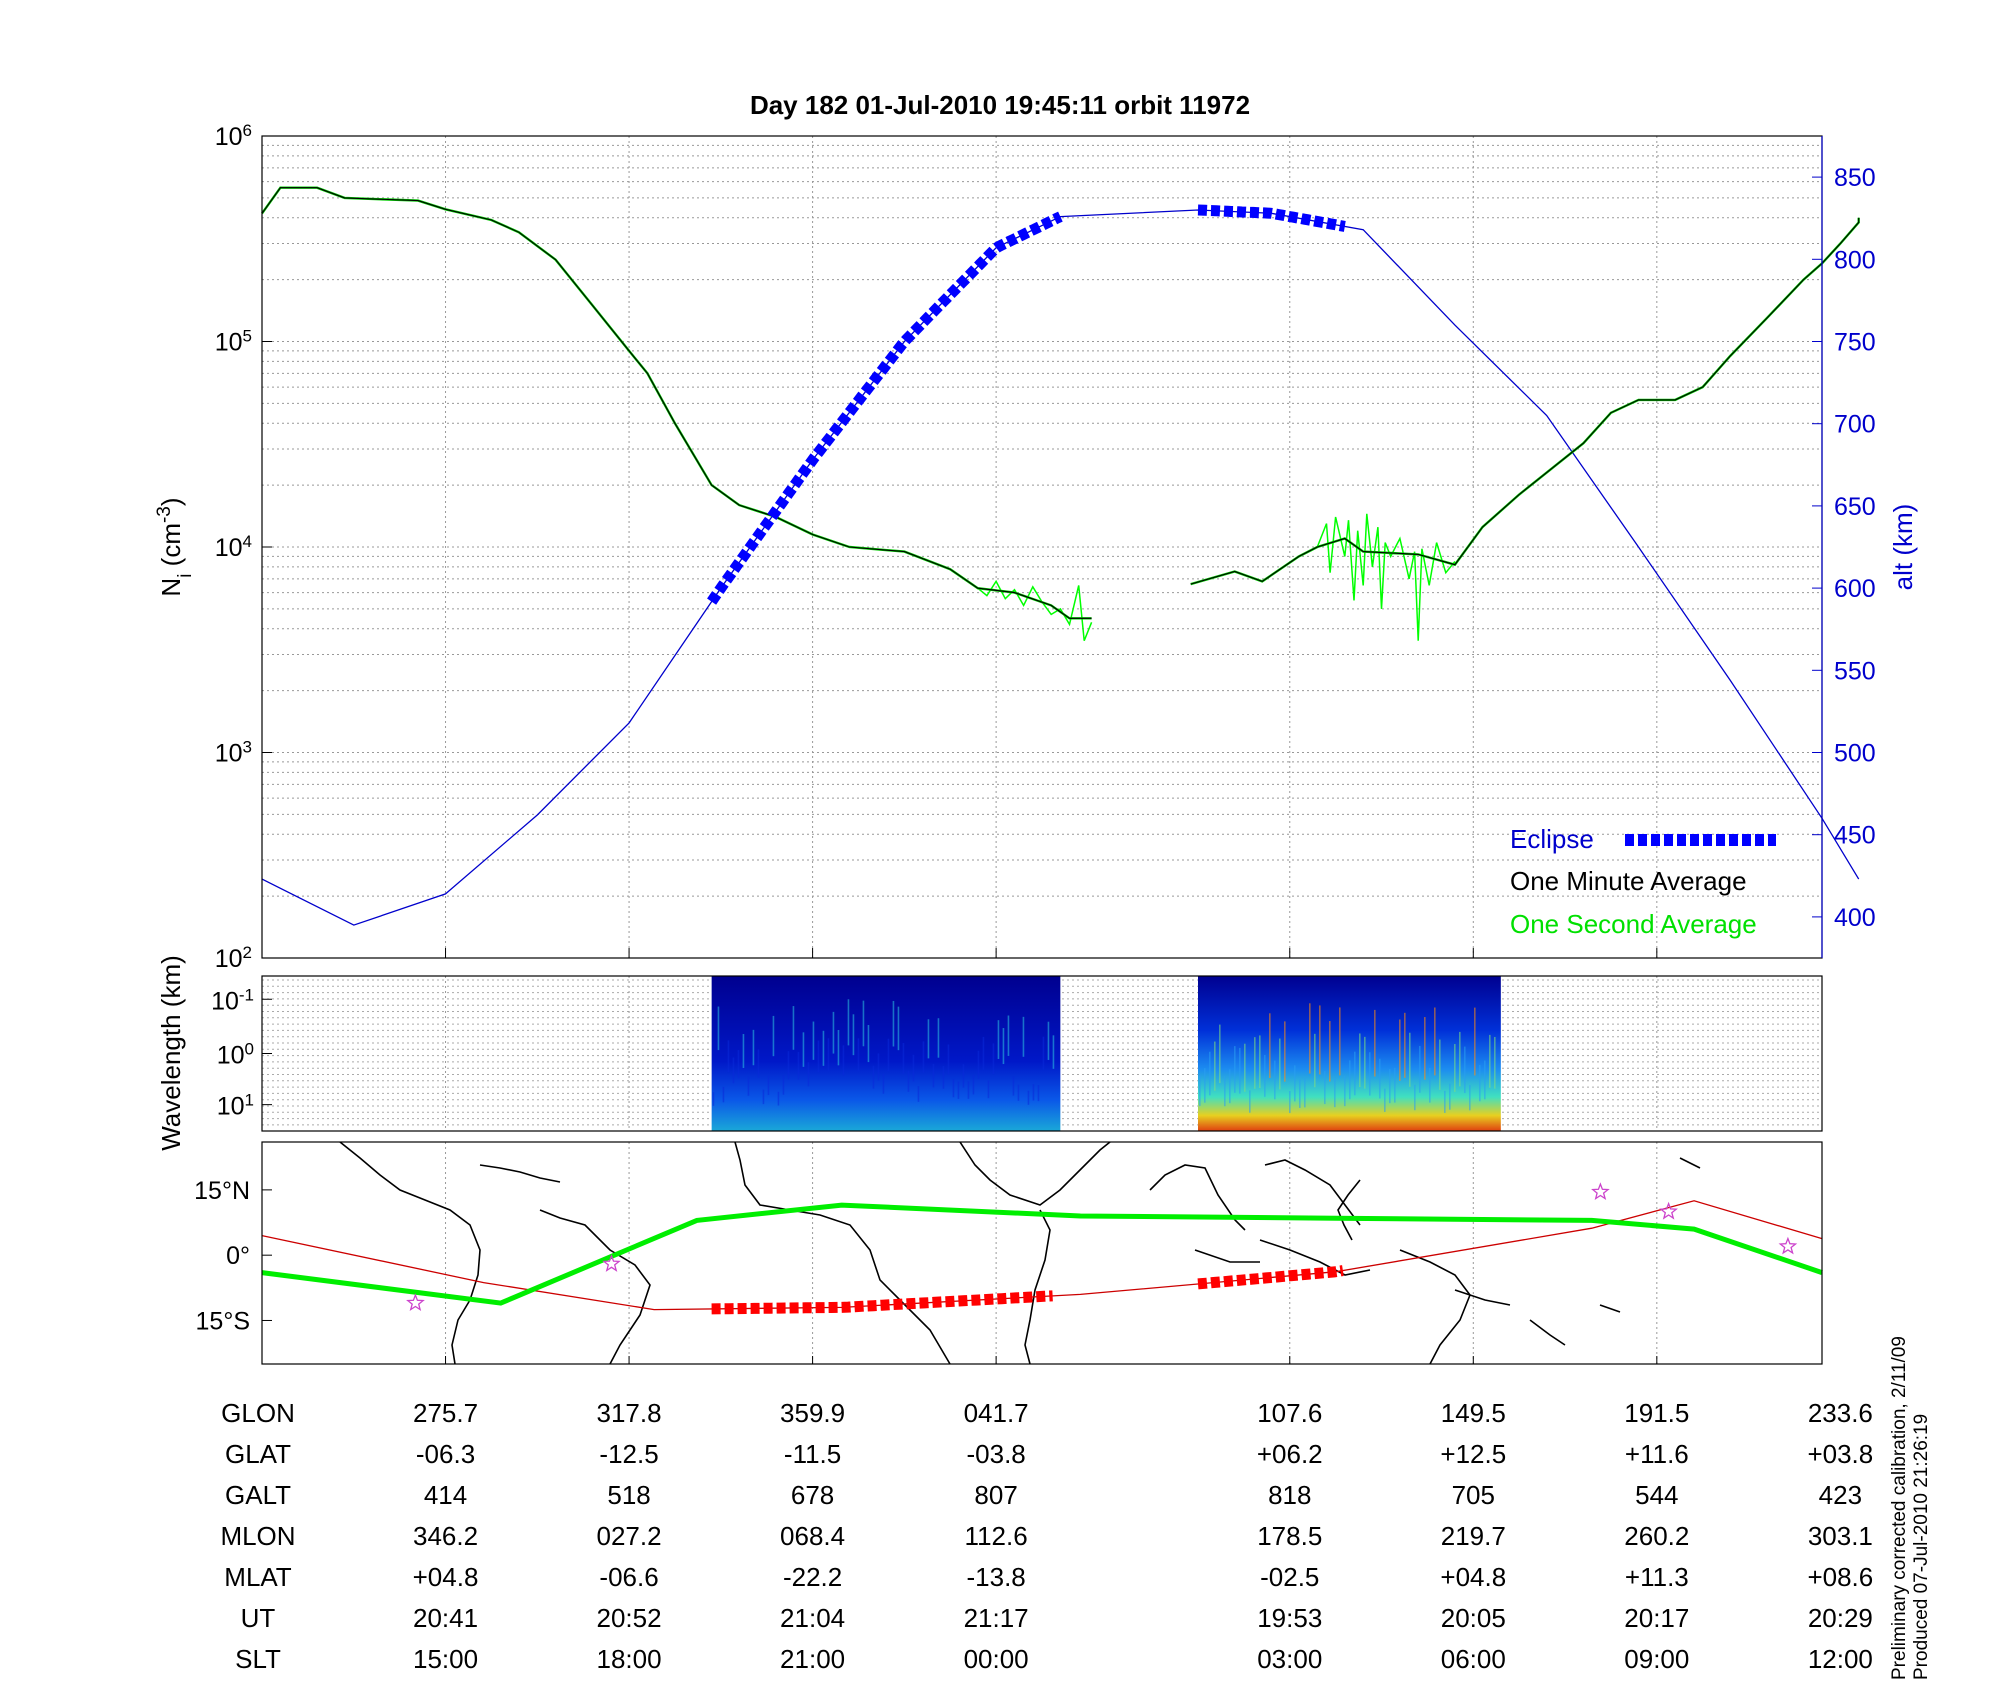  What do you see at coordinates (812, 1536) in the screenshot?
I see `table-cell: 068.4` at bounding box center [812, 1536].